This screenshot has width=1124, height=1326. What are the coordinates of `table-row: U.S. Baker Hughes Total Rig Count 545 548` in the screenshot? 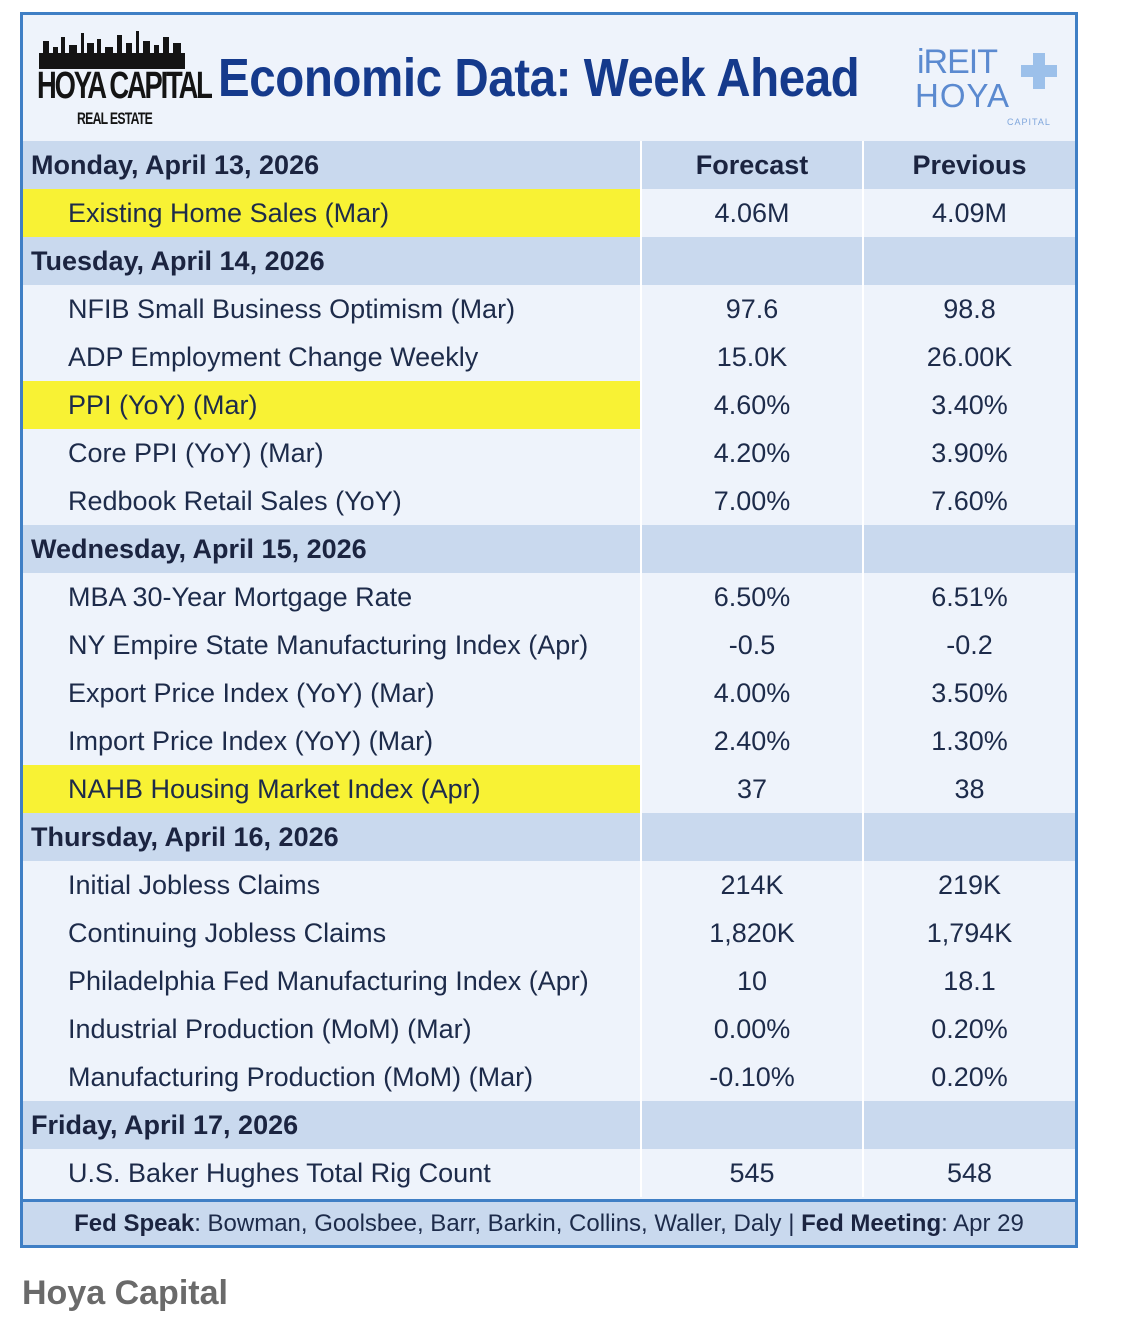 It's located at (549, 1173).